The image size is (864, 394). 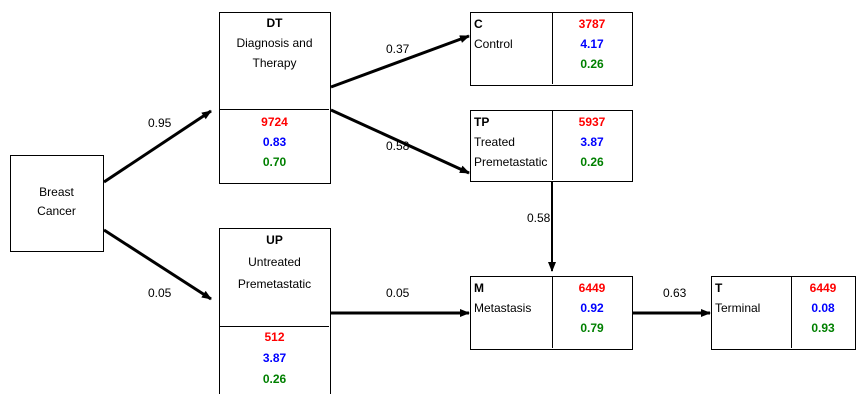 What do you see at coordinates (274, 122) in the screenshot?
I see `dt-cost: 9724` at bounding box center [274, 122].